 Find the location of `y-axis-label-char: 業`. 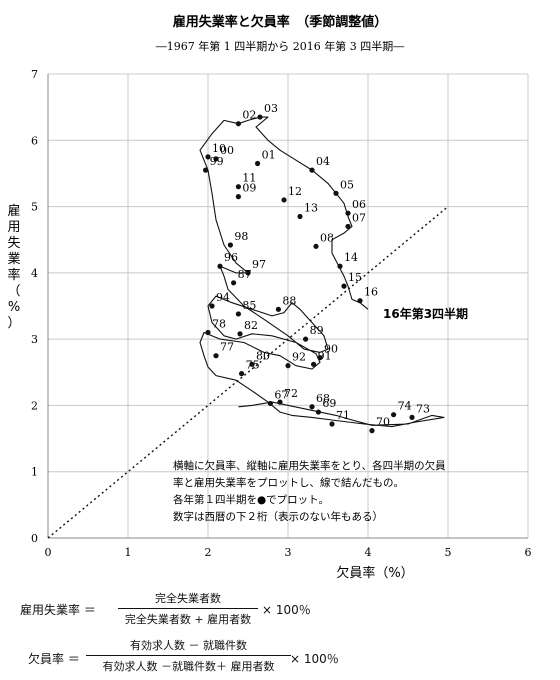

y-axis-label-char: 業 is located at coordinates (13, 259).